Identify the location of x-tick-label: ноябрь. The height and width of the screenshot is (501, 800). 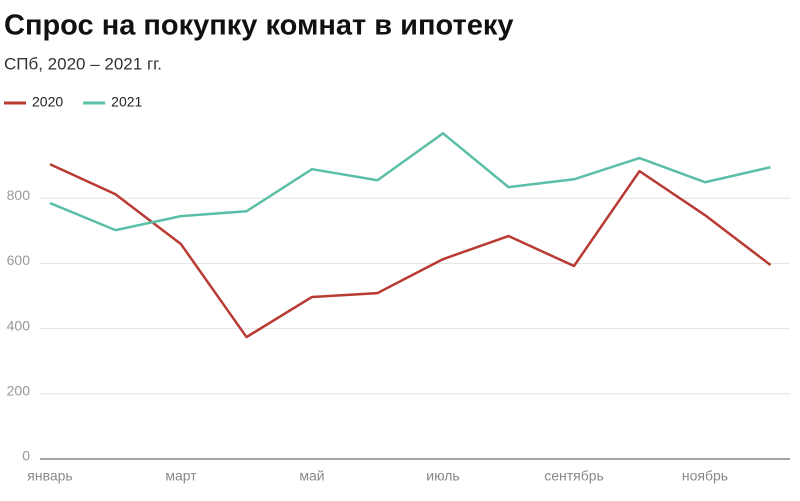
(705, 476).